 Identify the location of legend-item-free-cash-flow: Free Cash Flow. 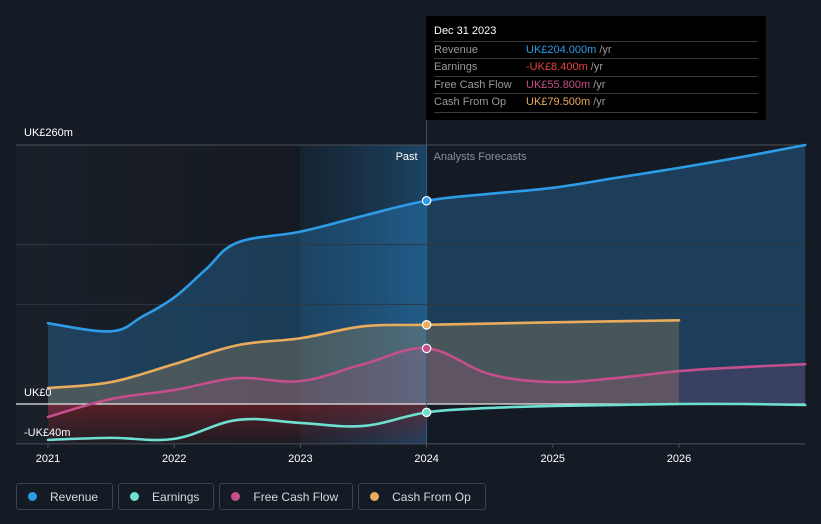
(286, 496).